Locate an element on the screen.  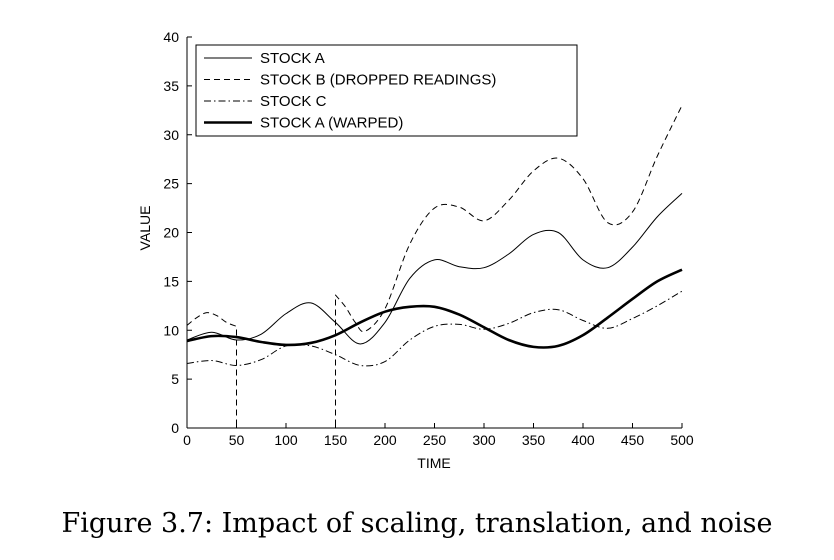
y-axis-label: VALUE is located at coordinates (145, 228).